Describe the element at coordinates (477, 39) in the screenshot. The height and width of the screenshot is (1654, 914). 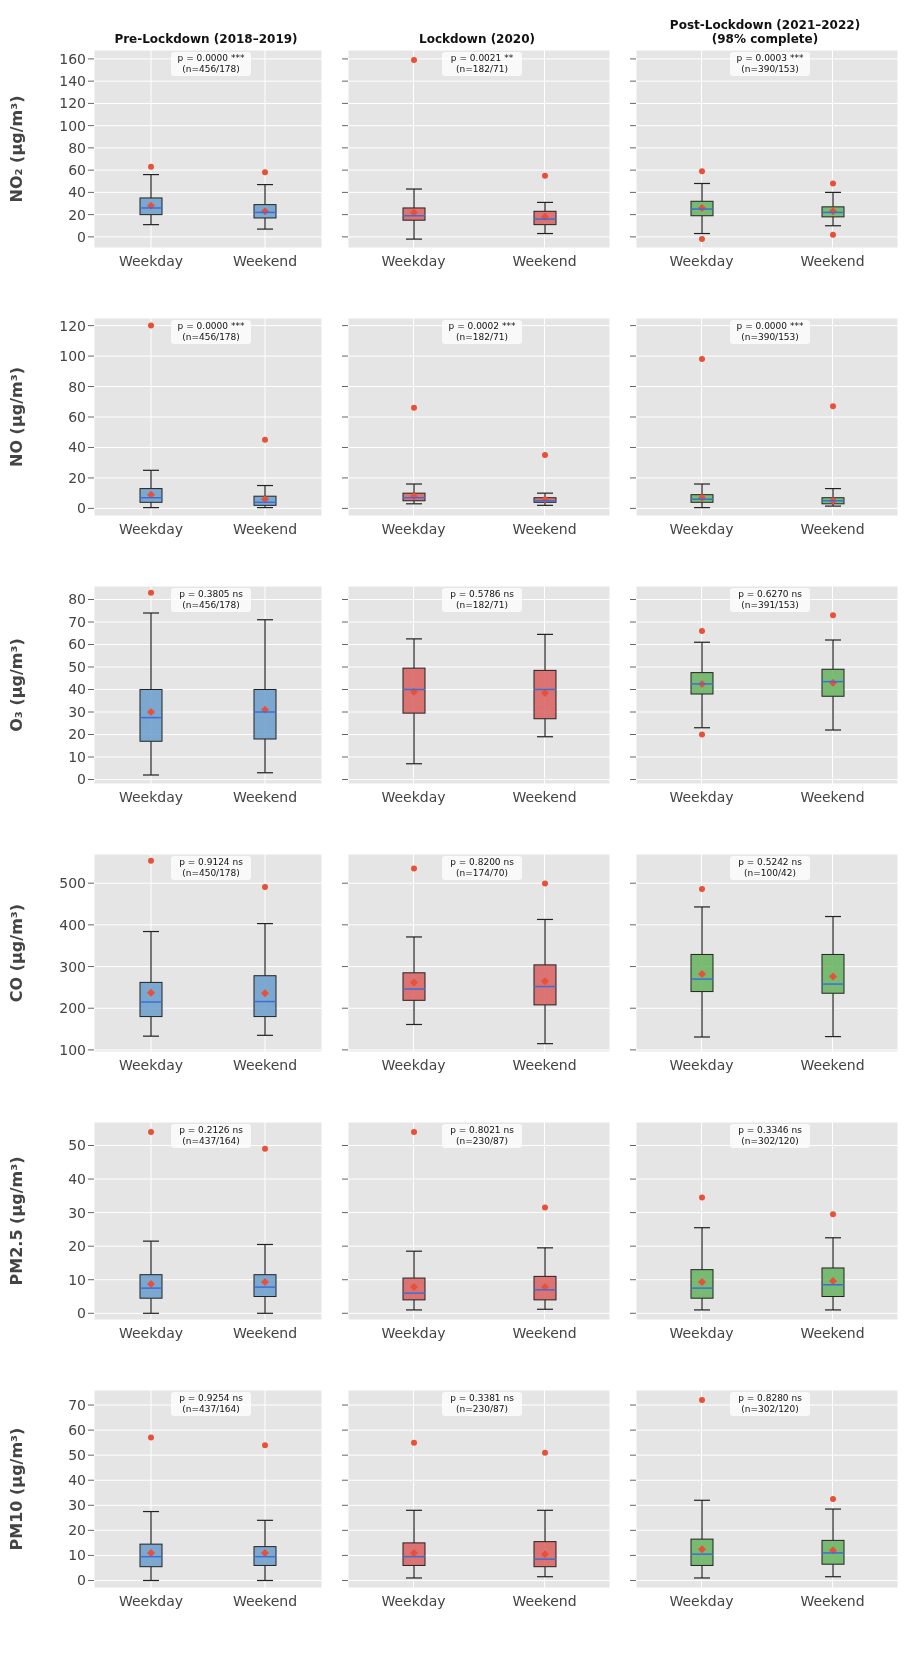
I see `chart-title: Lockdown (2020)` at that location.